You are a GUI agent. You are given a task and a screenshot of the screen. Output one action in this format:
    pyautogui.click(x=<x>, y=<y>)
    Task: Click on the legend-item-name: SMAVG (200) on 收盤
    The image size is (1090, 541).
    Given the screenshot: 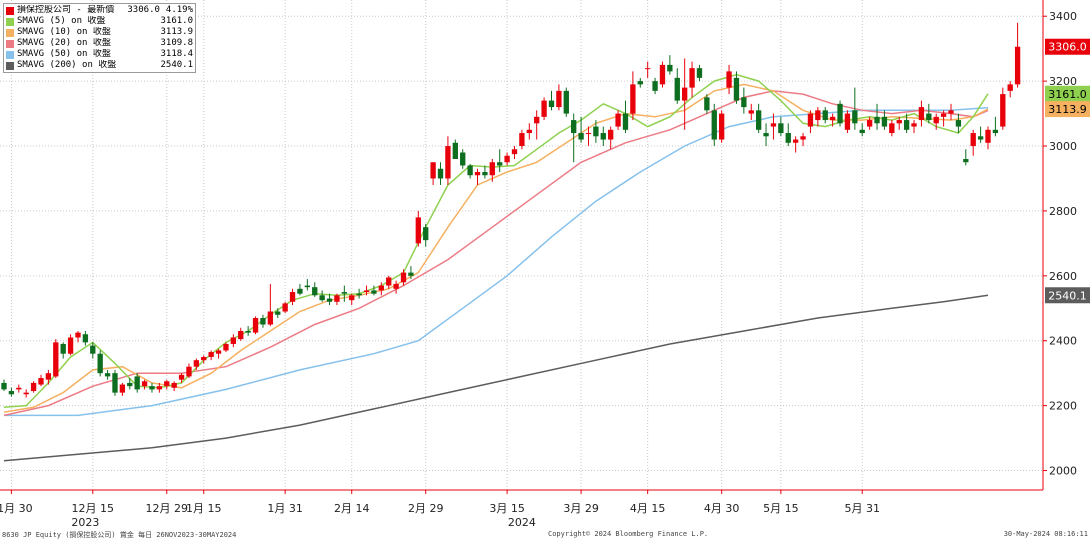 What is the action you would take?
    pyautogui.click(x=67, y=65)
    